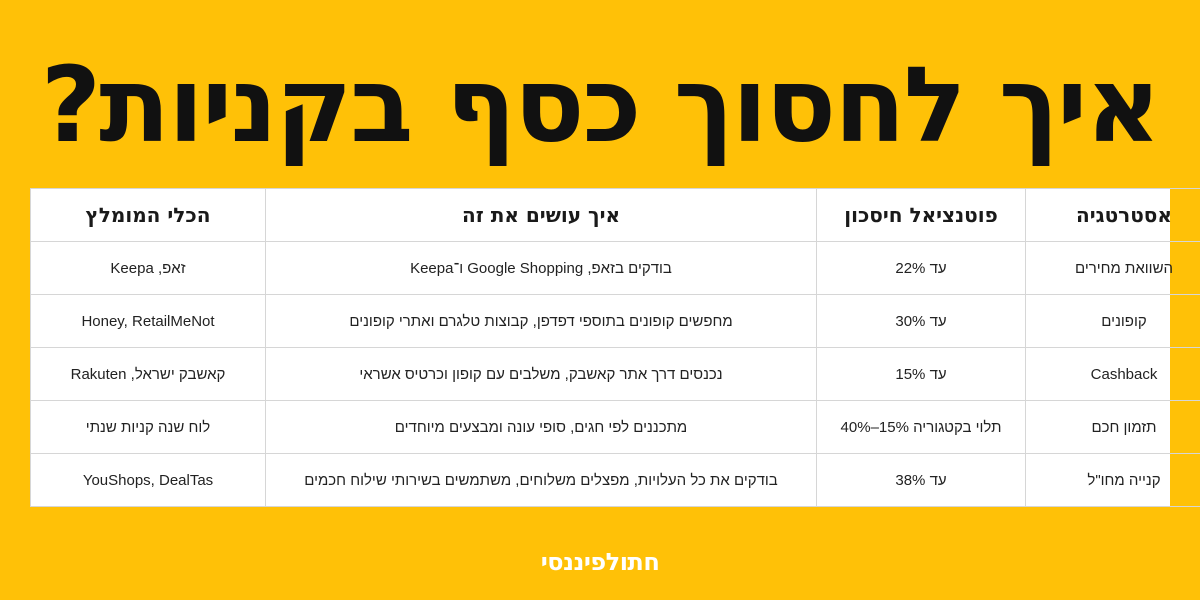  Describe the element at coordinates (148, 321) in the screenshot. I see `cell-tool: Honey, RetailMeNot` at that location.